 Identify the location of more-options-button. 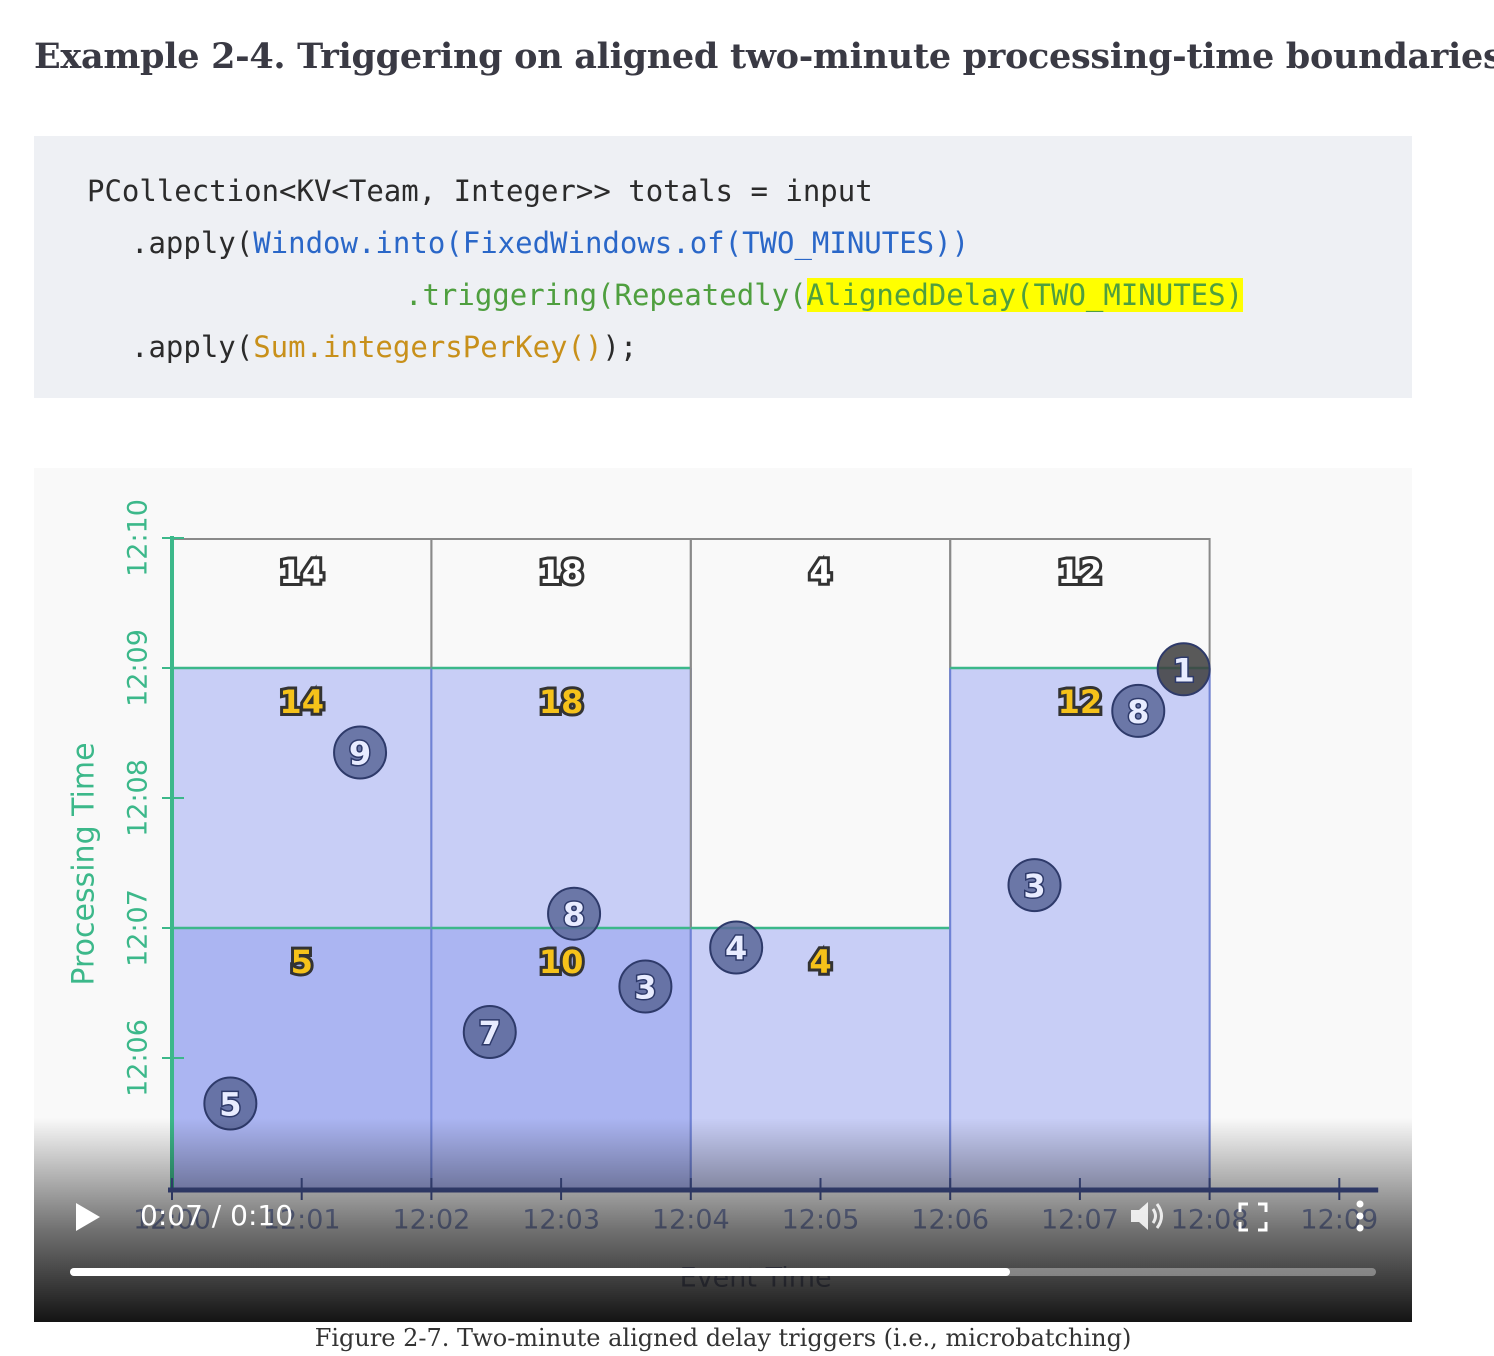
(1360, 1216).